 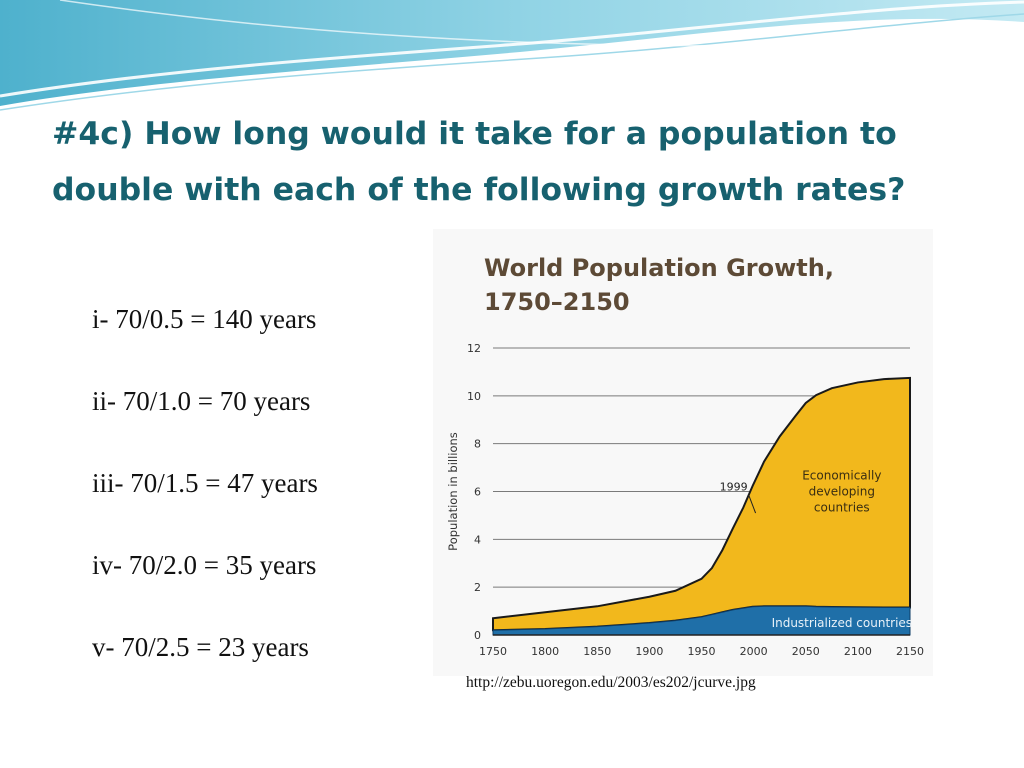 What do you see at coordinates (659, 268) in the screenshot?
I see `chart-title-line: World Population Growth,` at bounding box center [659, 268].